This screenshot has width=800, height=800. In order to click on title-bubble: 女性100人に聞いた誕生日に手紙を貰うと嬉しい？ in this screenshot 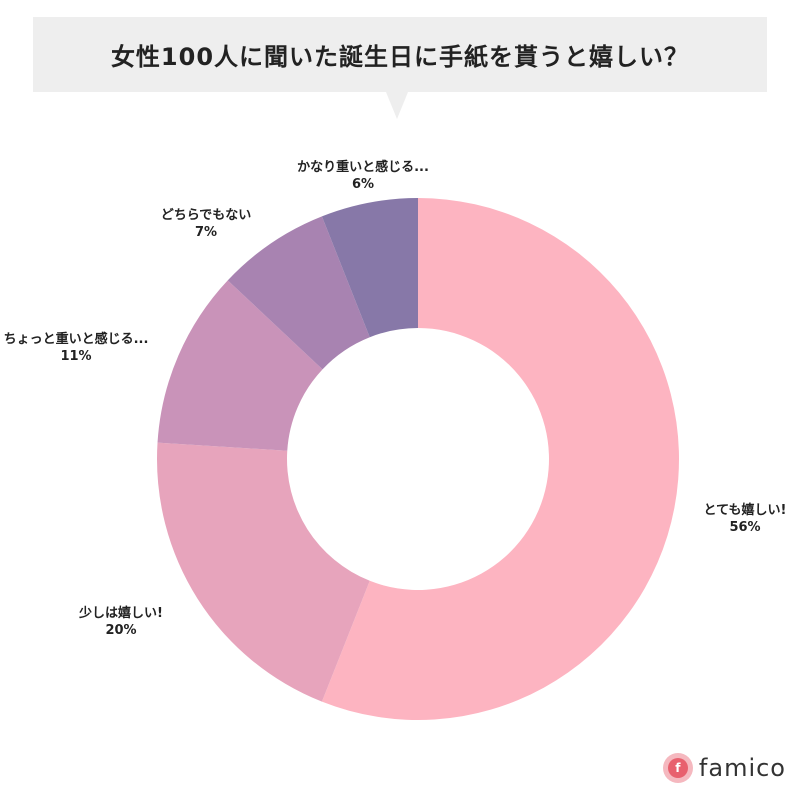, I will do `click(400, 54)`.